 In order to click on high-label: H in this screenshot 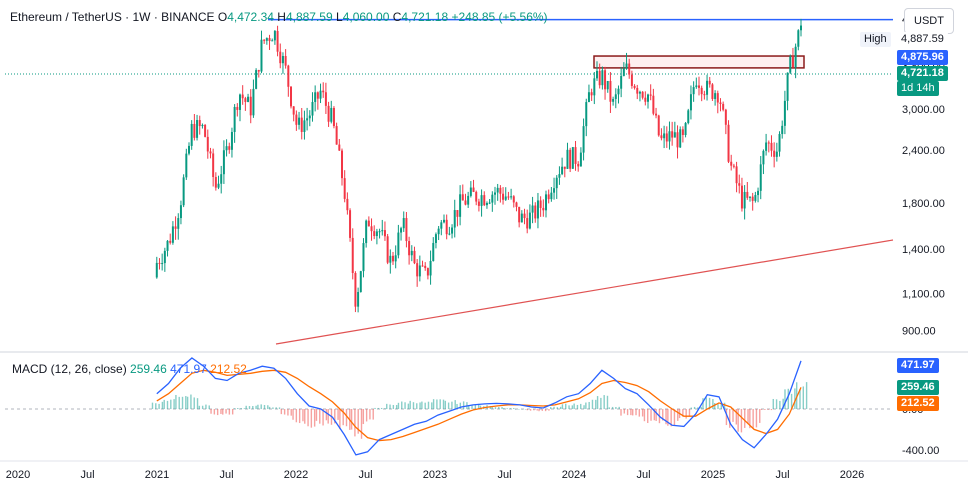, I will do `click(281, 17)`.